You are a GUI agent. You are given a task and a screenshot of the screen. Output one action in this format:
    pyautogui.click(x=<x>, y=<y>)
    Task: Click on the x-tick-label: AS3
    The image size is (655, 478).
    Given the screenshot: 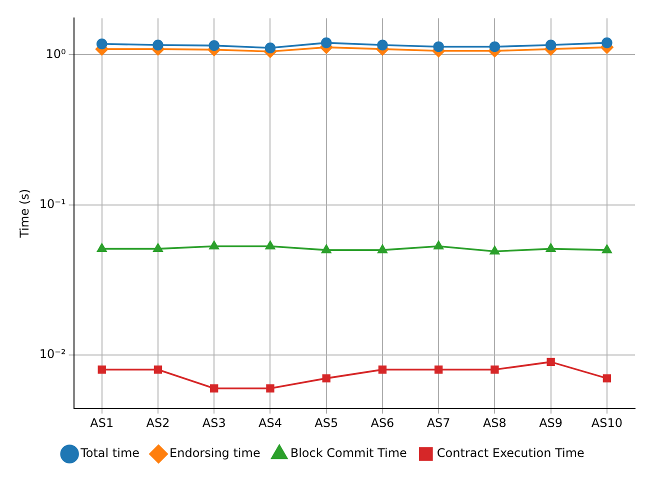 What is the action you would take?
    pyautogui.click(x=214, y=423)
    